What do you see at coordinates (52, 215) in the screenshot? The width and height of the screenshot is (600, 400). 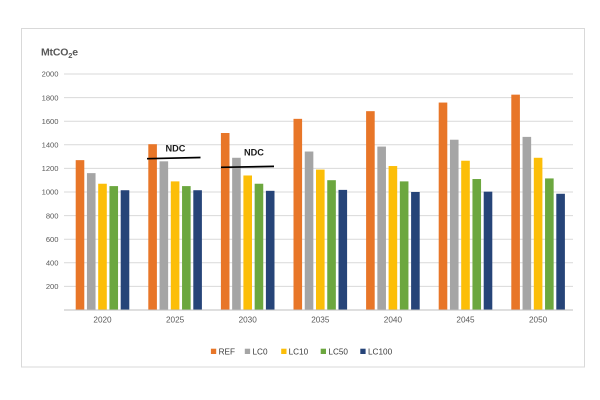 I see `svg-text: 800` at bounding box center [52, 215].